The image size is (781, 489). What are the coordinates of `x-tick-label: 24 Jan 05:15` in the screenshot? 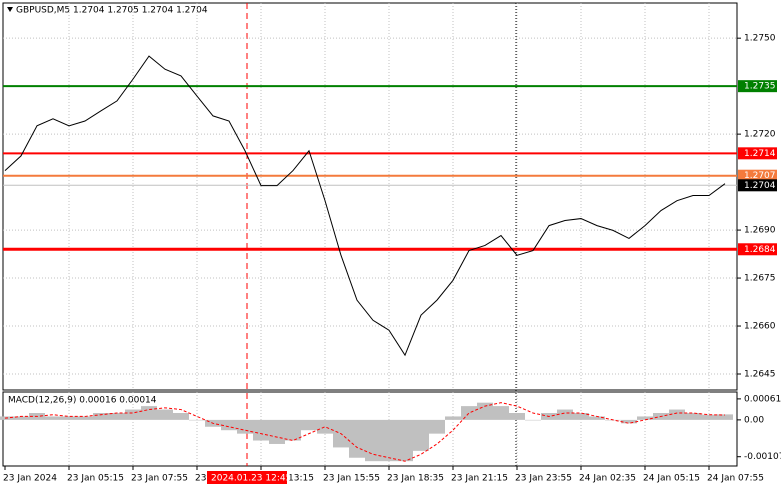 It's located at (671, 479).